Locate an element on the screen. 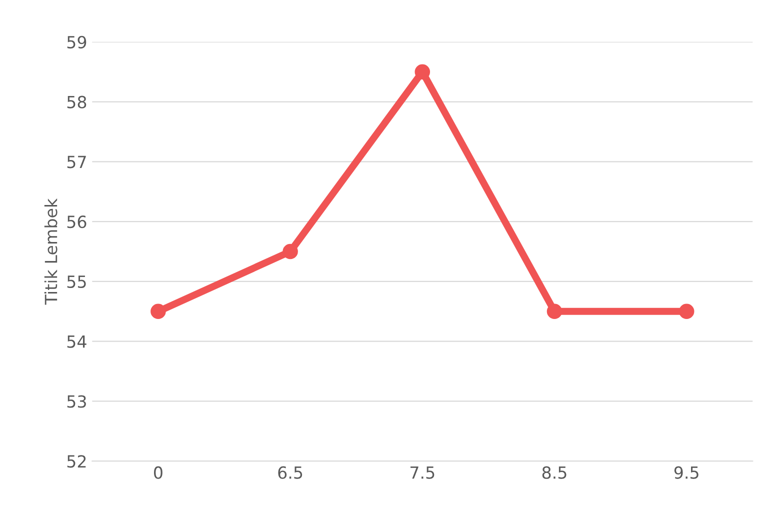 The image size is (768, 524). y-tick-label: 56 is located at coordinates (76, 222).